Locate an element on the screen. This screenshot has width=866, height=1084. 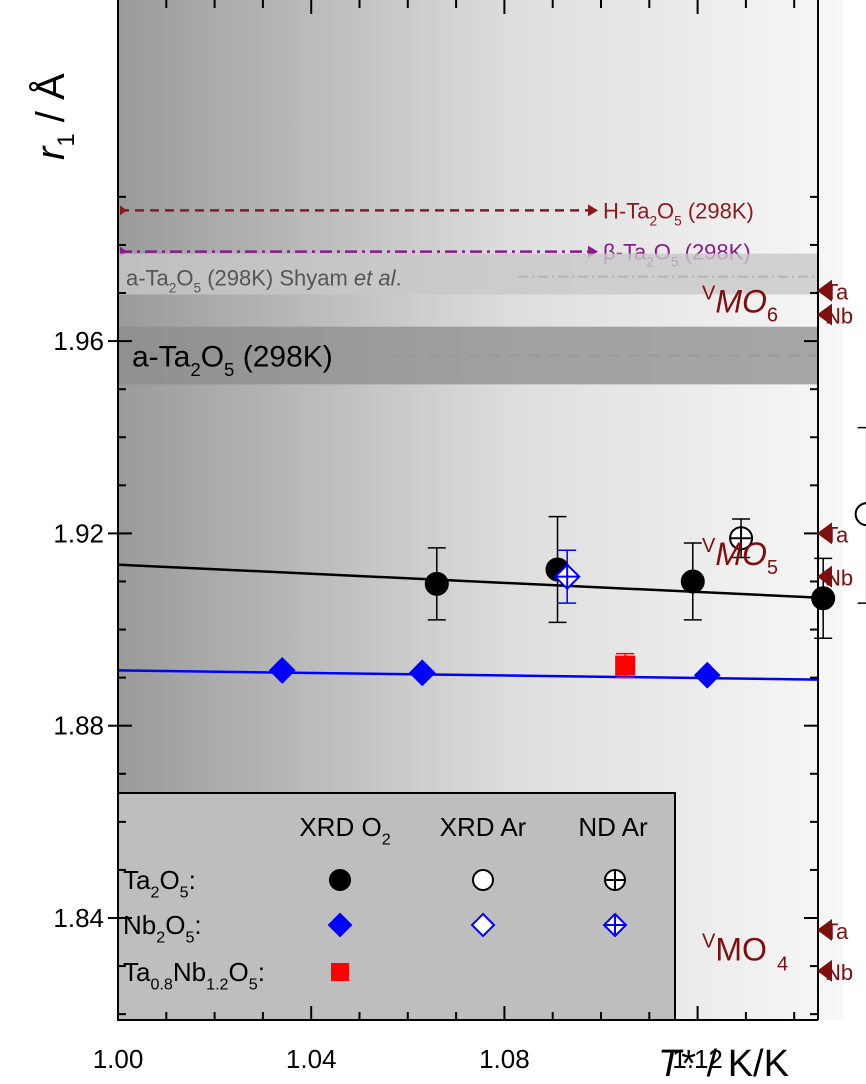
polyhedron-label: VMO6 is located at coordinates (740, 305).